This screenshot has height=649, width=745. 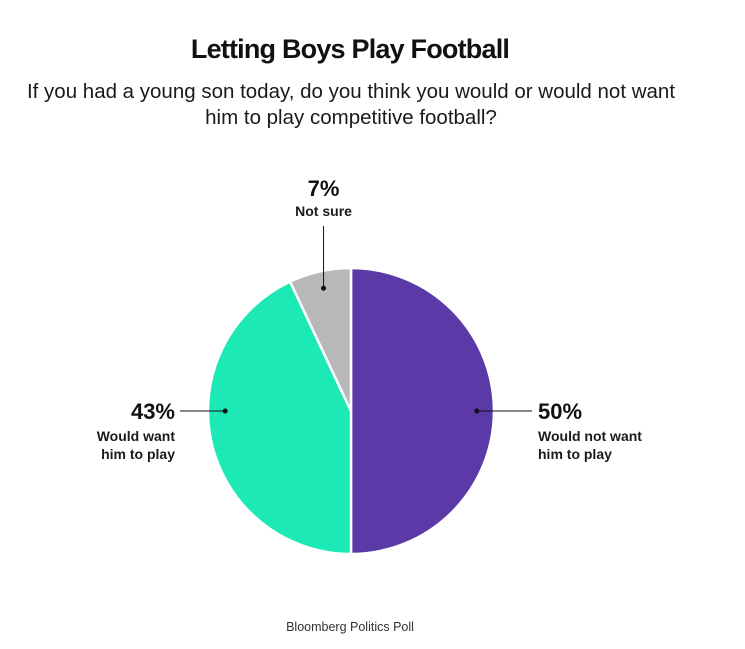 What do you see at coordinates (153, 411) in the screenshot?
I see `slice-value-label-1: 43%` at bounding box center [153, 411].